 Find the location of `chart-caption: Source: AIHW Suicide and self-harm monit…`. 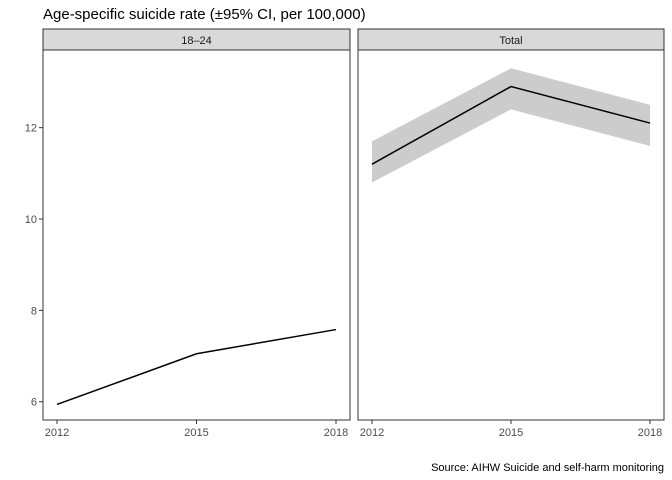

chart-caption: Source: AIHW Suicide and self-harm monit… is located at coordinates (547, 468).